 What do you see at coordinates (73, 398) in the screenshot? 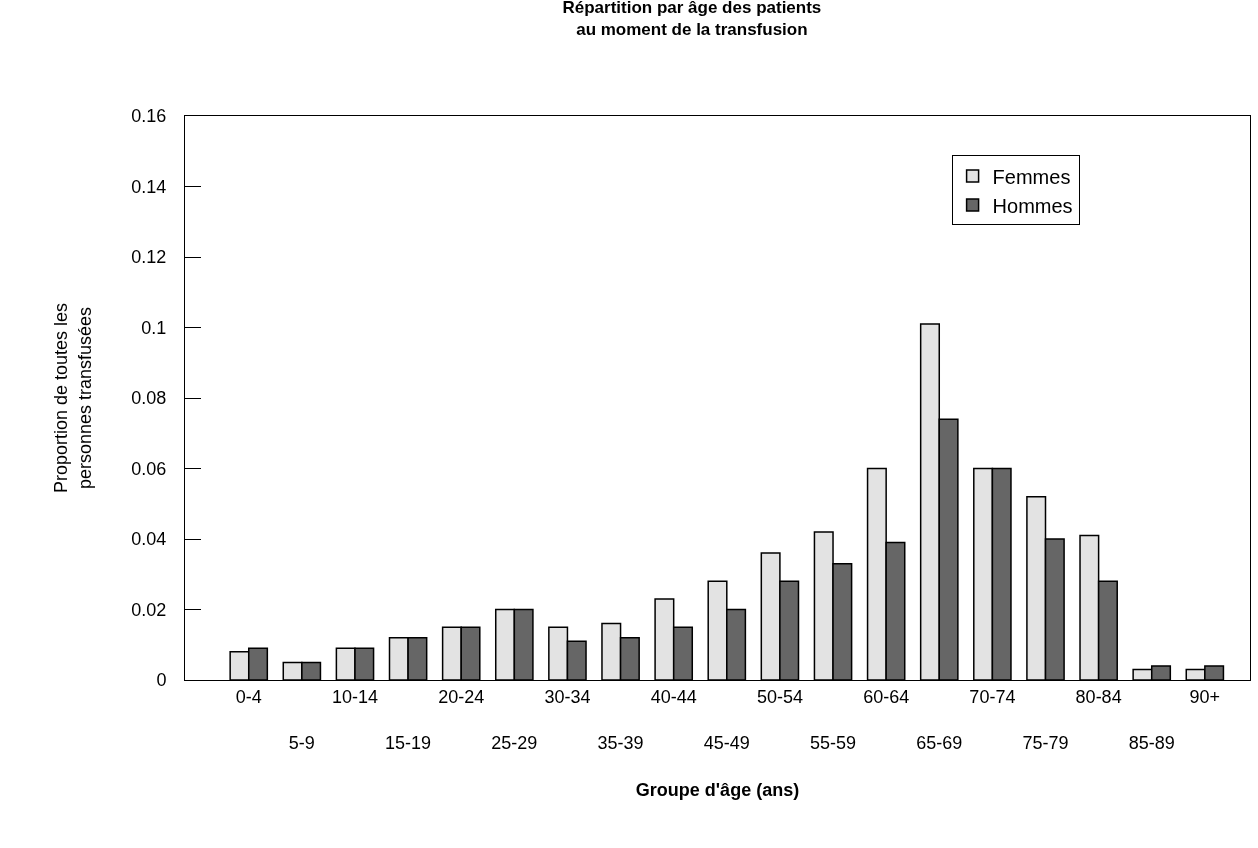
I see `y-axis-title: Proportion de toutes les personnes transfusées` at bounding box center [73, 398].